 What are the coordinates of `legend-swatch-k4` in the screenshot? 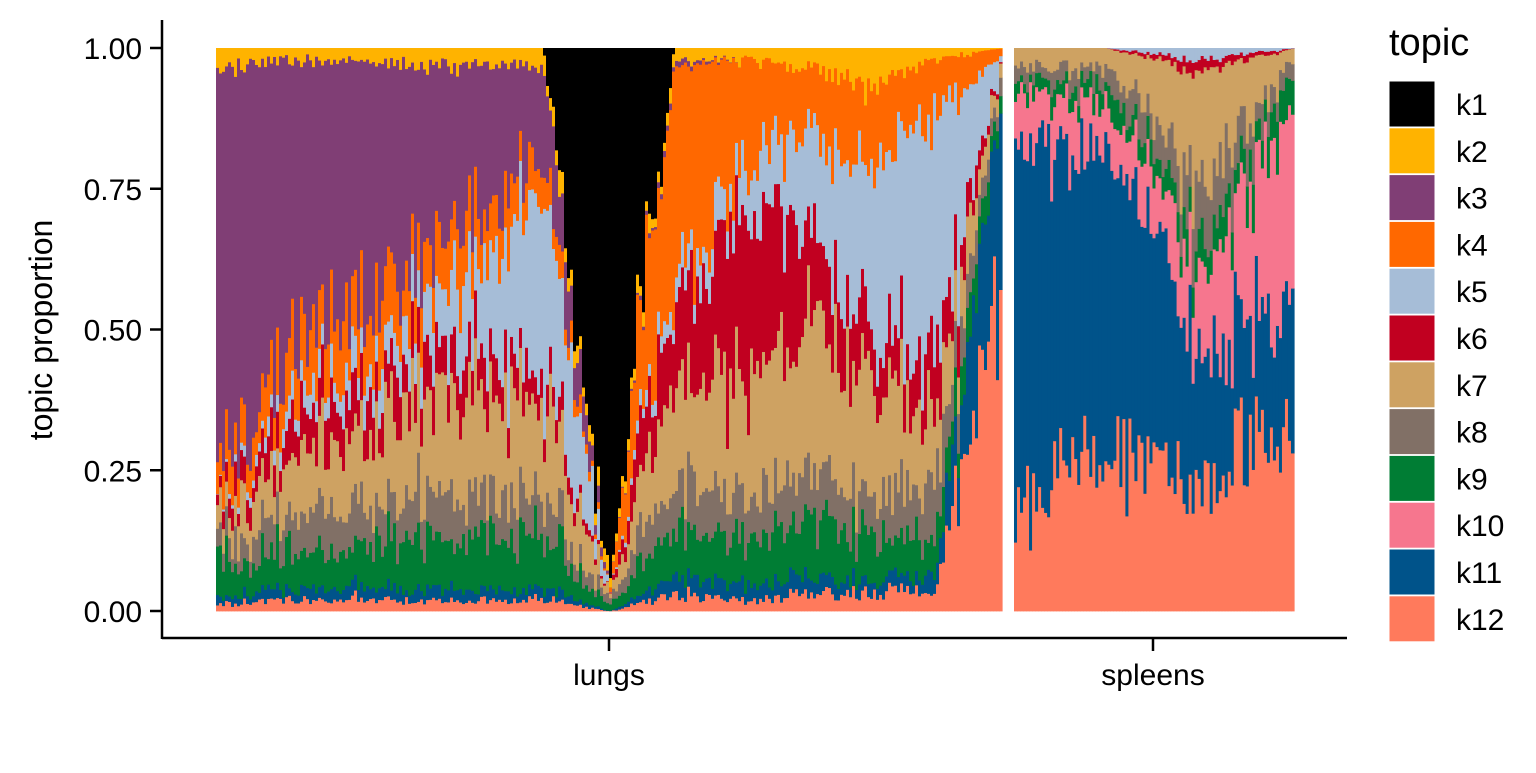 It's located at (1412, 244).